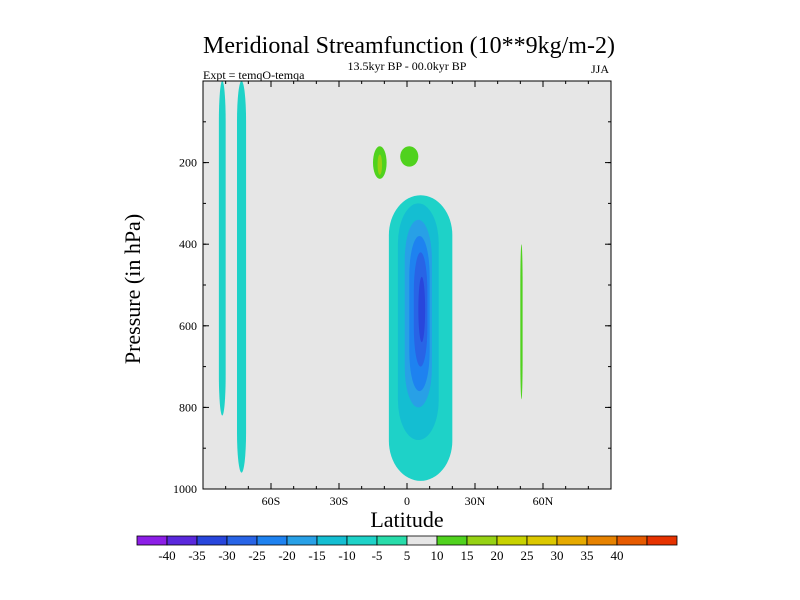  What do you see at coordinates (600, 69) in the screenshot?
I see `chart-subtitle-right: JJA` at bounding box center [600, 69].